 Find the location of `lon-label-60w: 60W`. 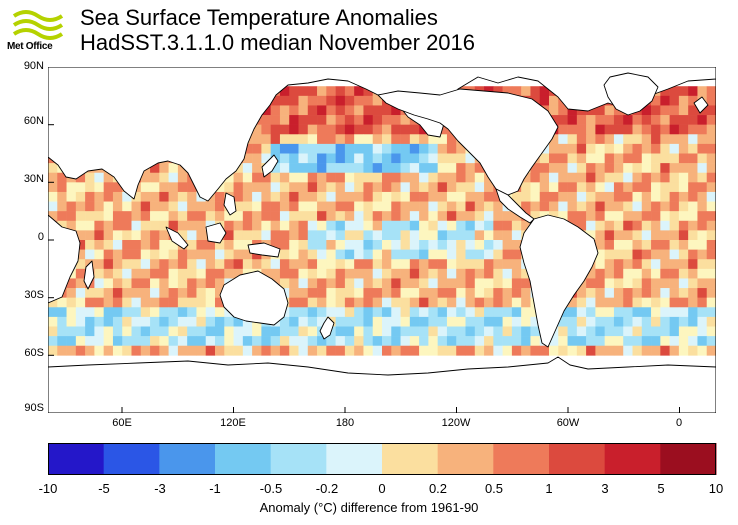

lon-label-60w: 60W is located at coordinates (568, 423).